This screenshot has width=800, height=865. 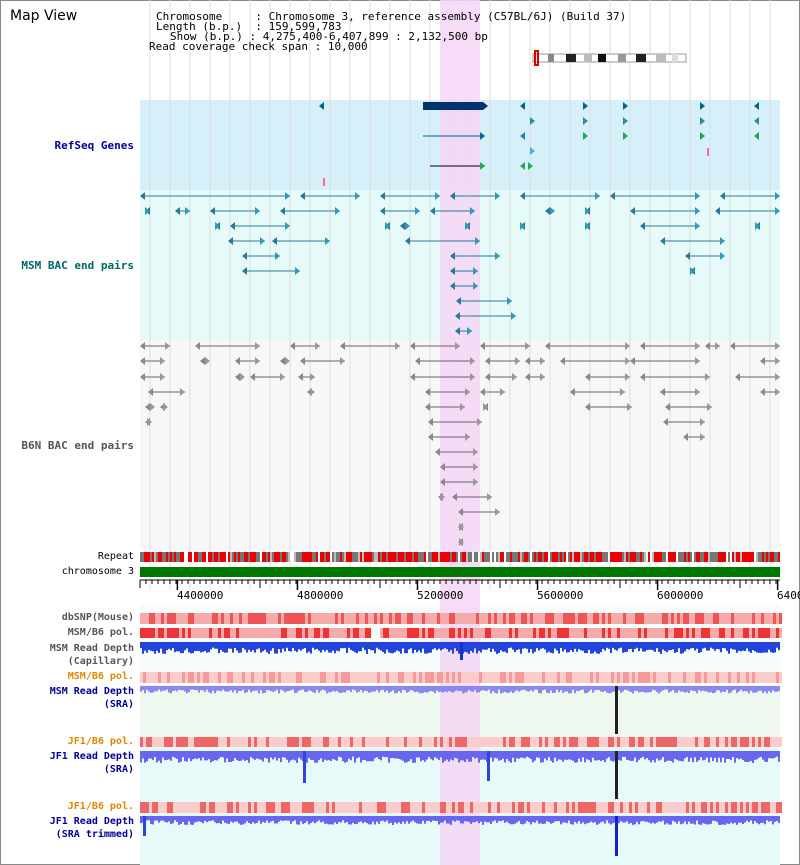 What do you see at coordinates (77, 445) in the screenshot?
I see `track-label-b6n-bac: B6N BAC end pairs` at bounding box center [77, 445].